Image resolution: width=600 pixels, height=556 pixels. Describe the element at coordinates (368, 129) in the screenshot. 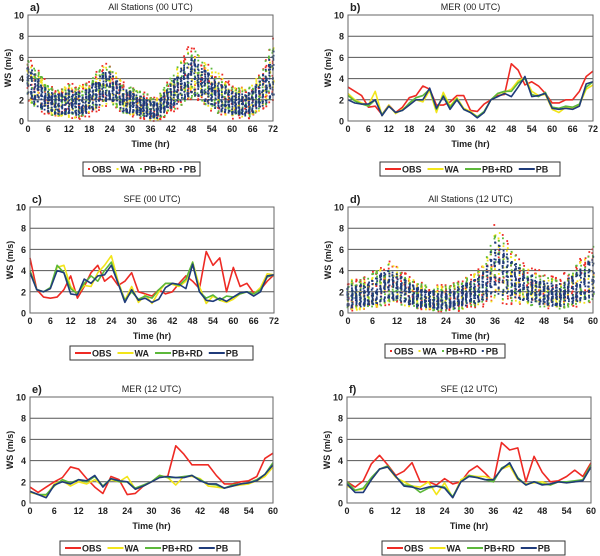

I see `x-tick-label: 6` at that location.